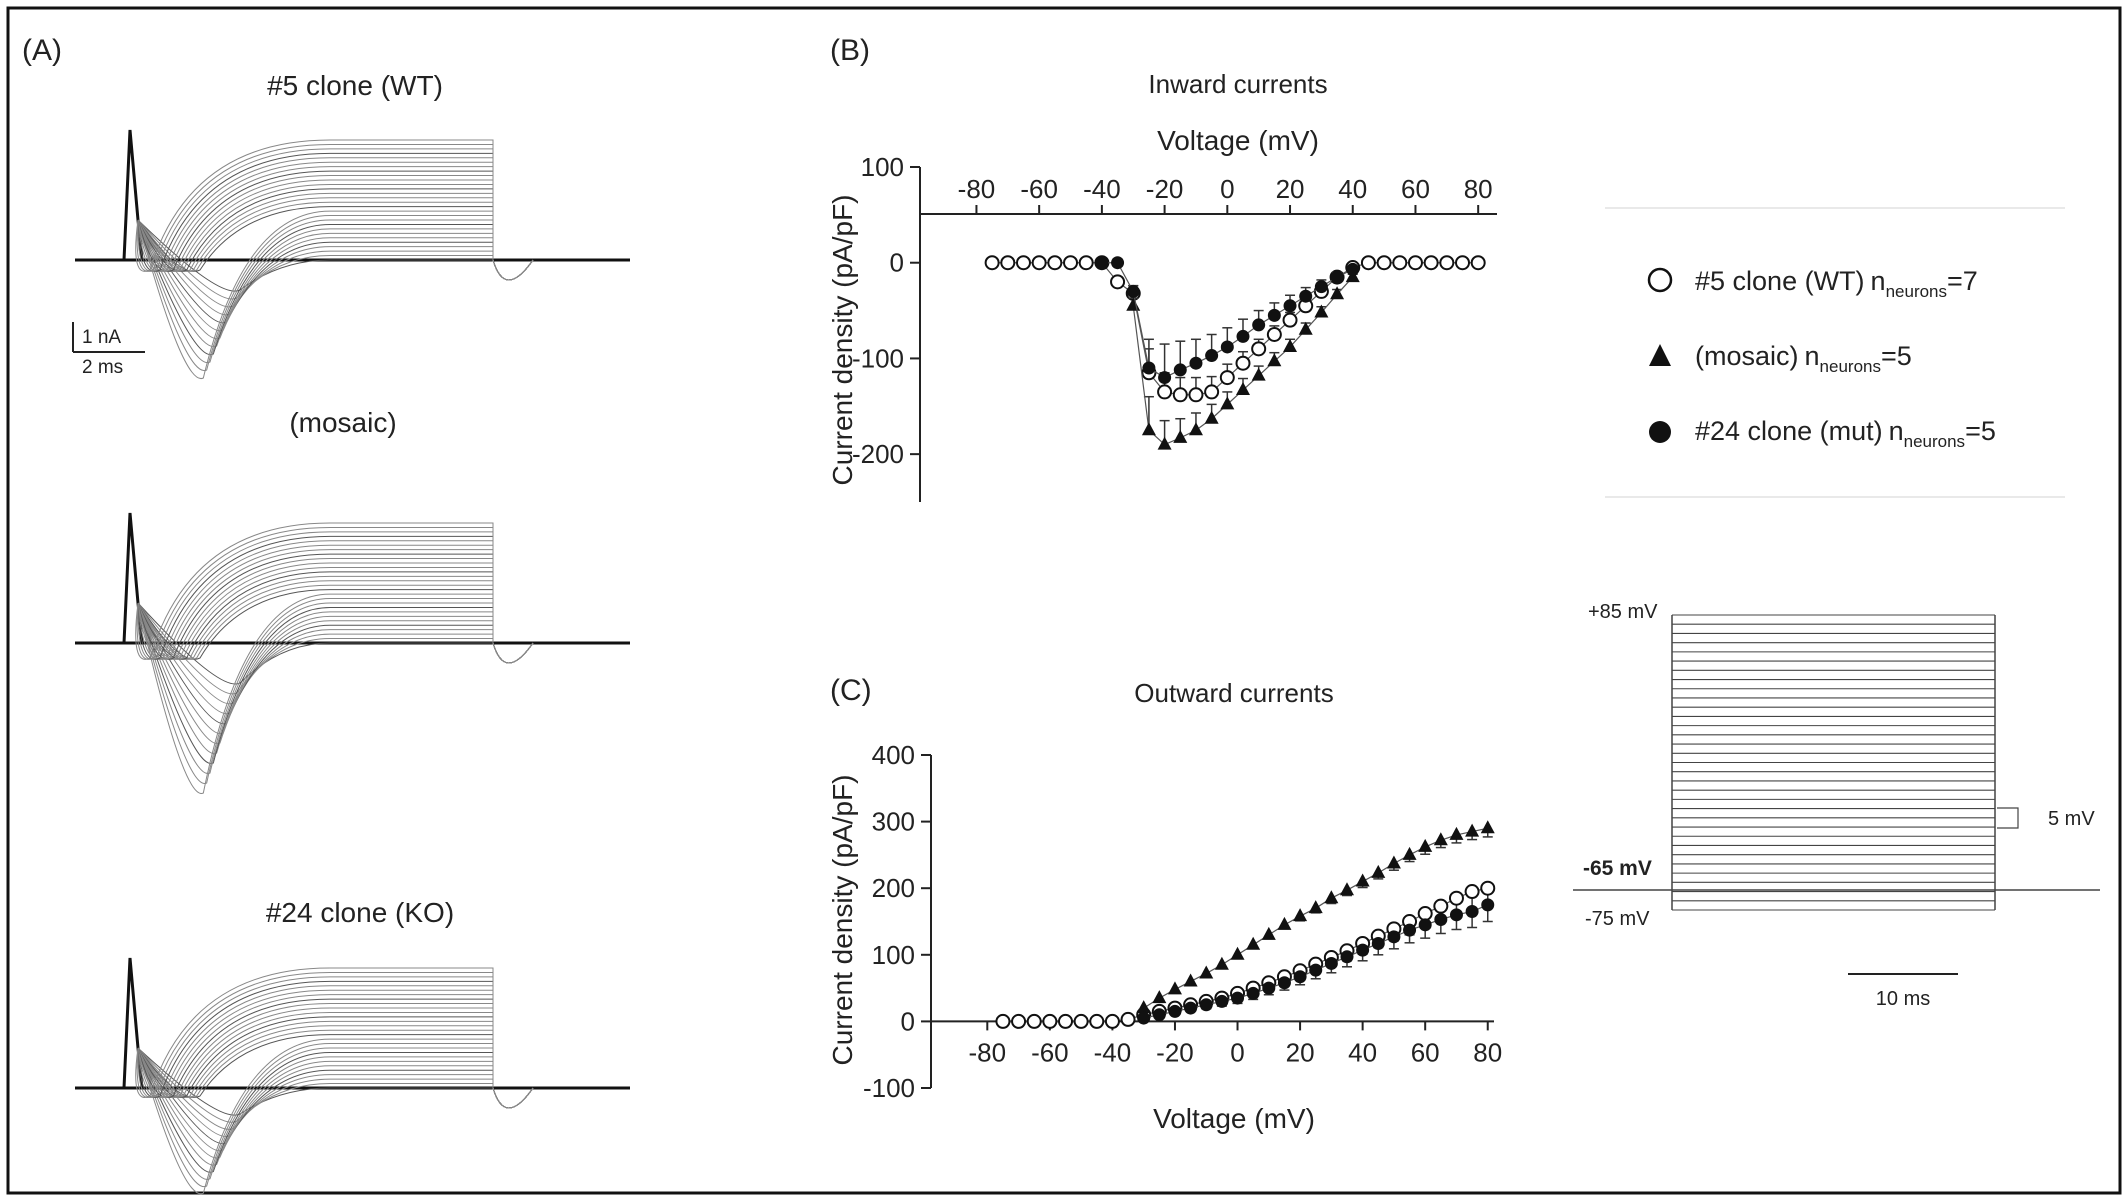 This screenshot has height=1201, width=2128. I want to click on protocol-step-bracket-bottom, so click(2008, 823).